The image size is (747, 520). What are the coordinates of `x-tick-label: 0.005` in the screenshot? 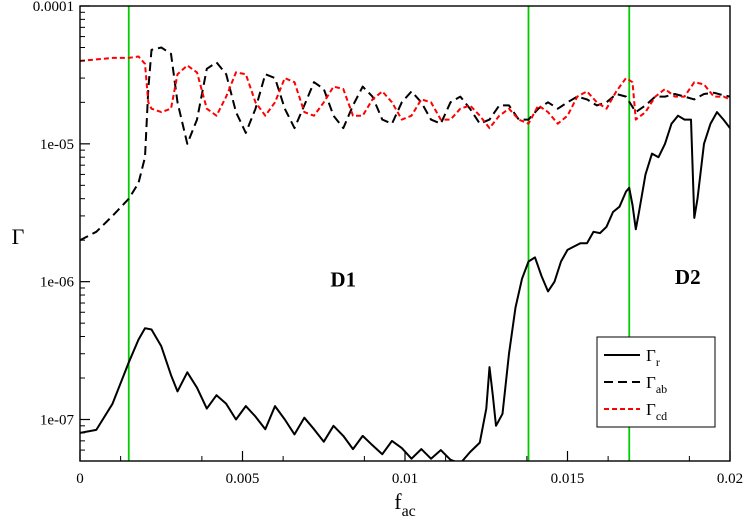 It's located at (243, 479).